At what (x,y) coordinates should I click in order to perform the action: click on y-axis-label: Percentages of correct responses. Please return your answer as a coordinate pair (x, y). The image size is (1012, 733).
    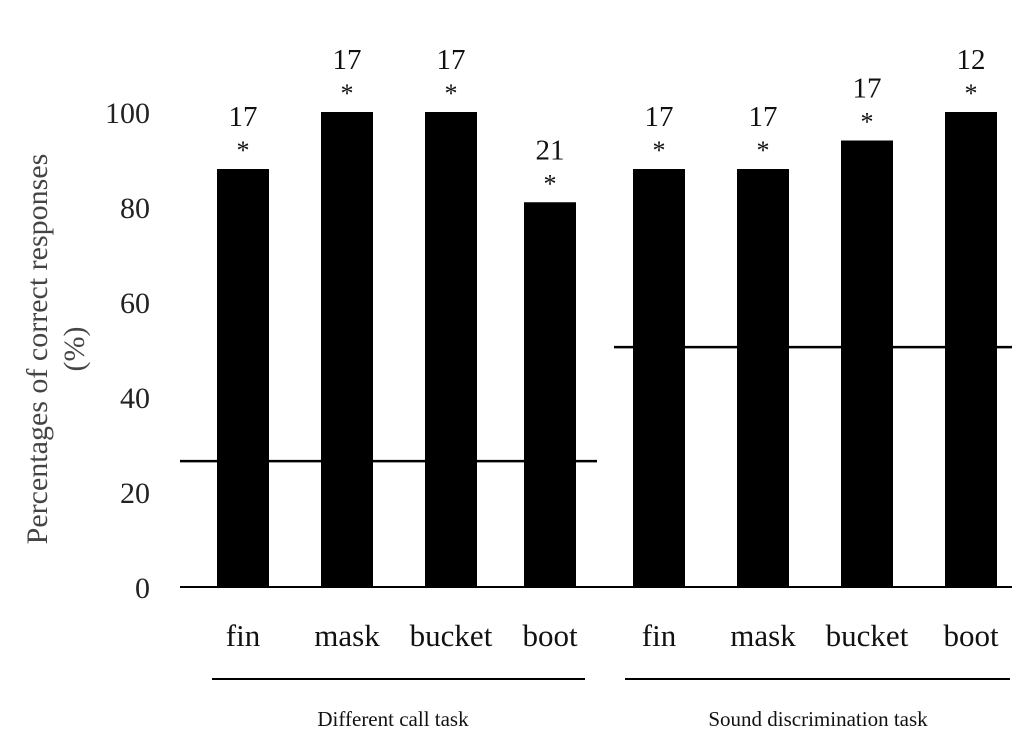
    Looking at the image, I should click on (37, 349).